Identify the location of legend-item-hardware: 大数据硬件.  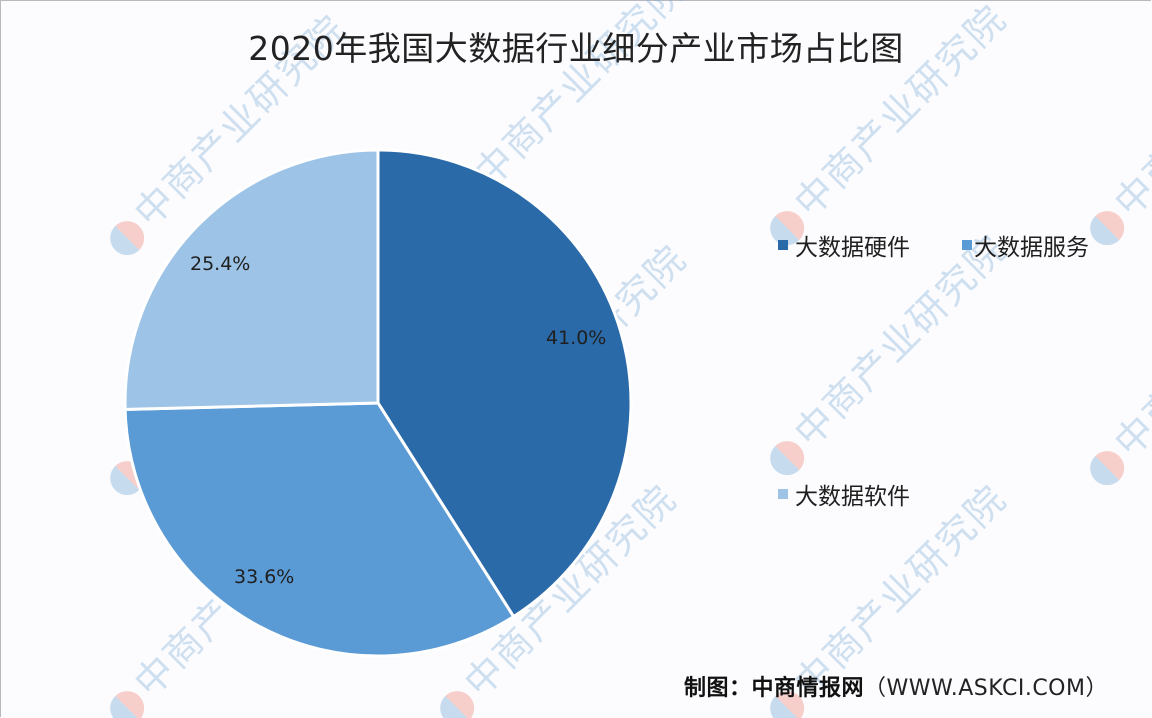
(844, 245).